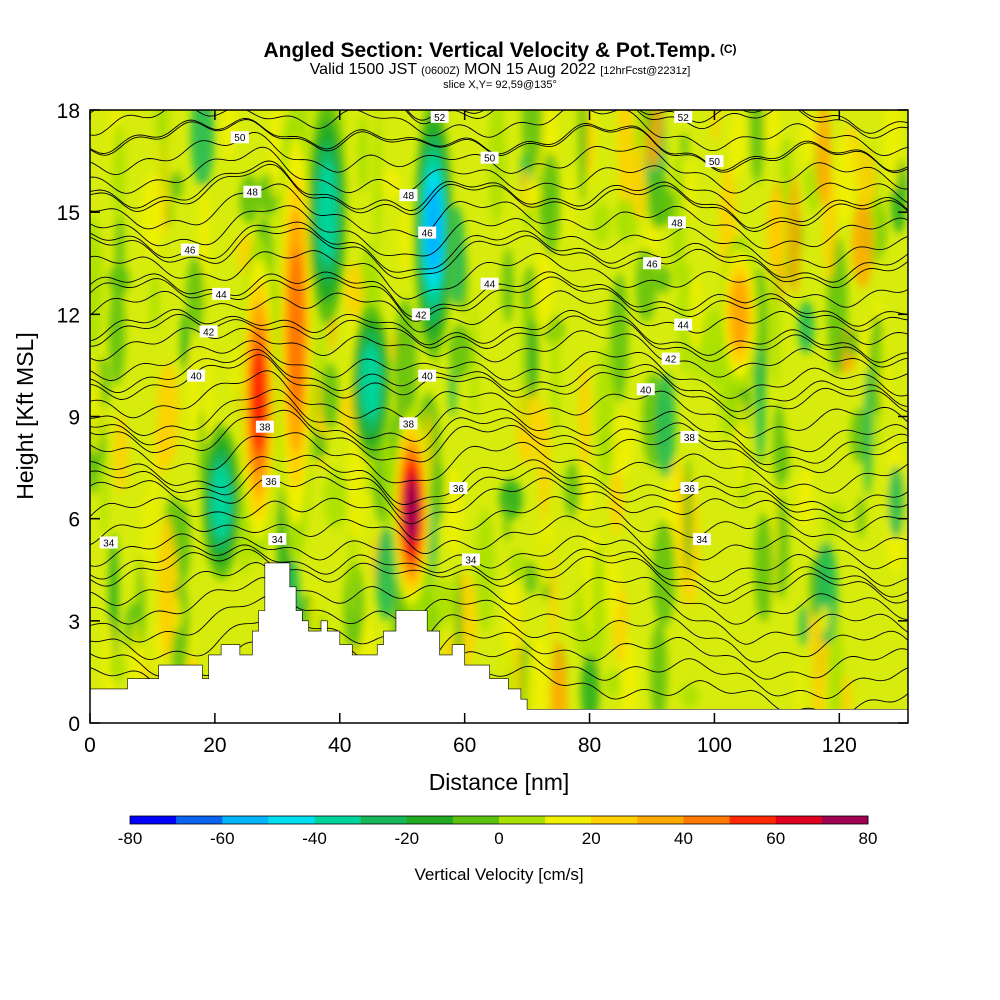  Describe the element at coordinates (868, 838) in the screenshot. I see `colorbar-tick-label: 80` at that location.